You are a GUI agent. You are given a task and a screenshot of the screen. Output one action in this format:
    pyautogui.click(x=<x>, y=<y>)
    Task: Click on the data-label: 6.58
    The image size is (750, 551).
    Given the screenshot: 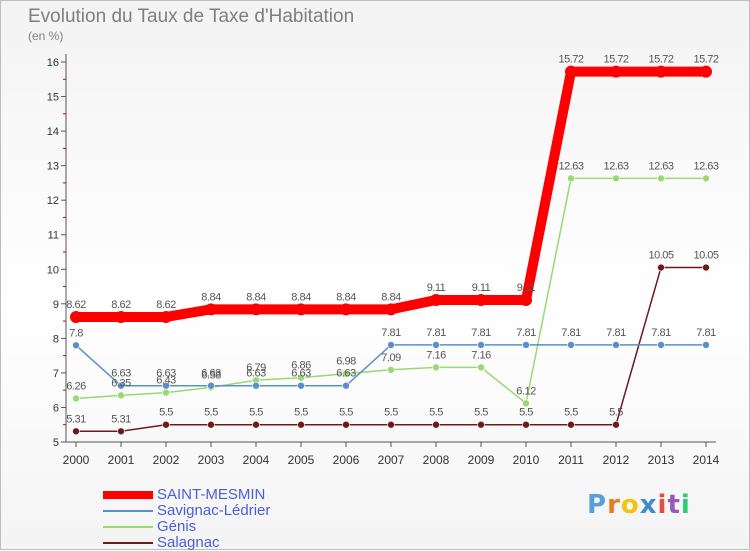 What is the action you would take?
    pyautogui.click(x=211, y=375)
    